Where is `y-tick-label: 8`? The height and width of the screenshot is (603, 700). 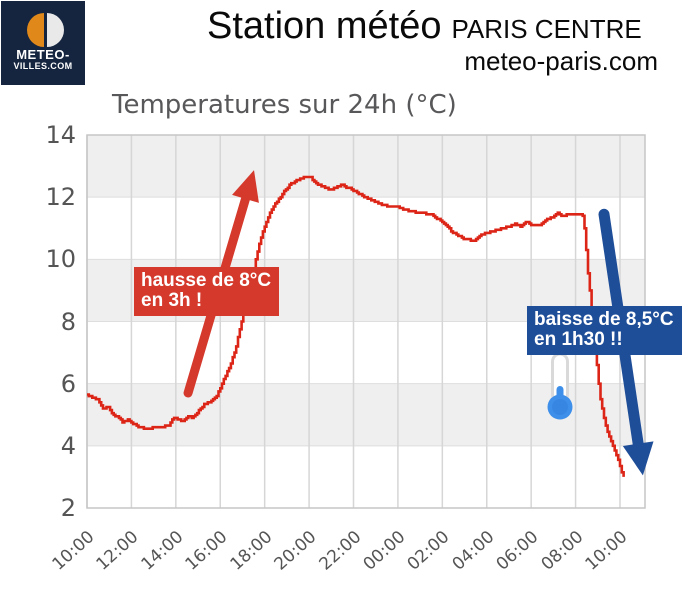
y-tick-label: 8 is located at coordinates (68, 321).